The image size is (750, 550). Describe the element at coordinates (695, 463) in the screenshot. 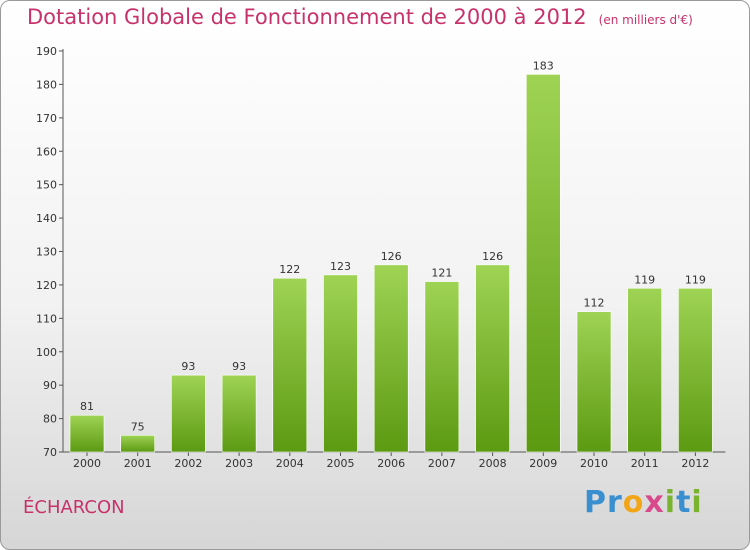

I see `x-tick-label: 2012` at that location.